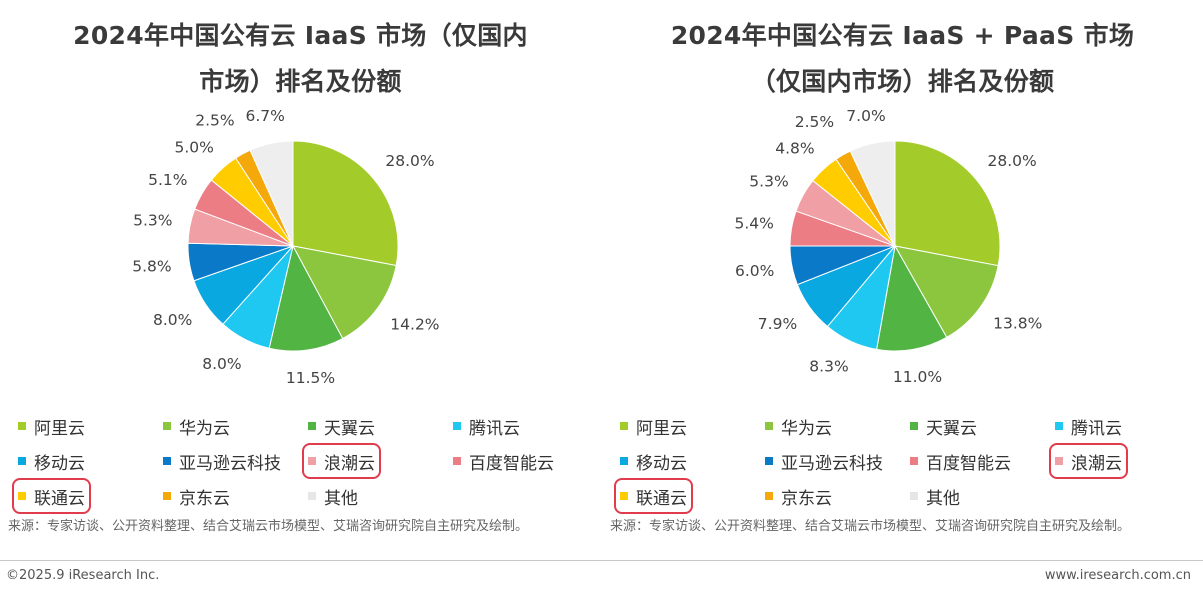 This screenshot has height=593, width=1203. Describe the element at coordinates (754, 224) in the screenshot. I see `pie-slice-label: 5.4%` at that location.